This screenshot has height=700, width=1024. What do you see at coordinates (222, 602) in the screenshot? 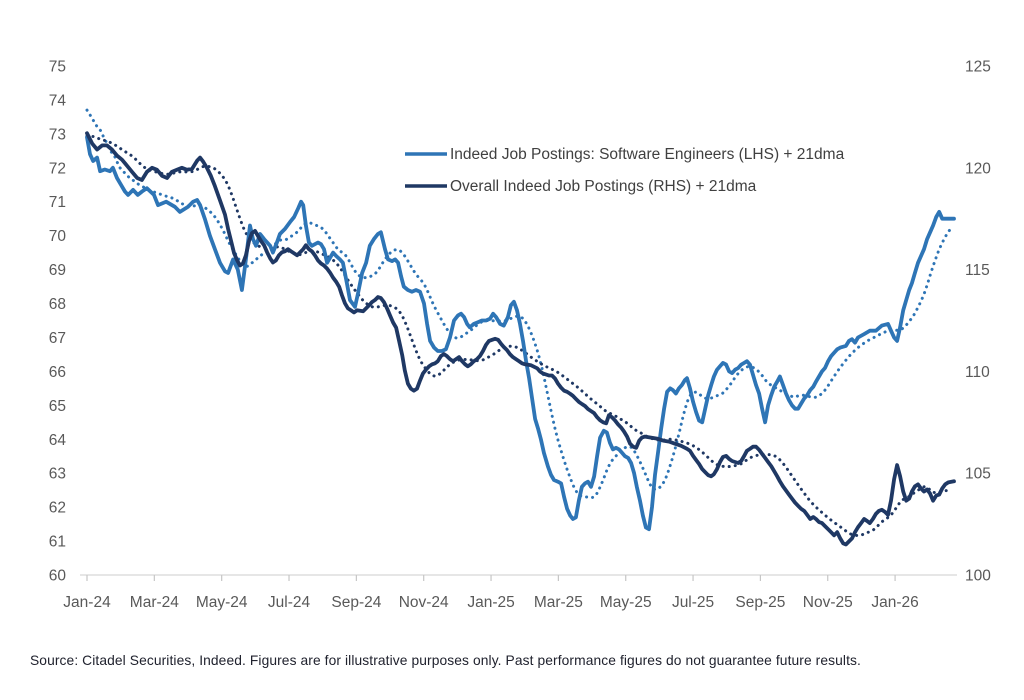
I see `x-axis-tick-label: May-24` at bounding box center [222, 602].